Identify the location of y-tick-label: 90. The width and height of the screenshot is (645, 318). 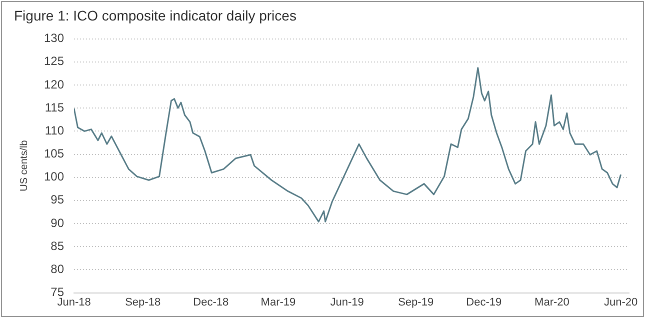
(57, 223).